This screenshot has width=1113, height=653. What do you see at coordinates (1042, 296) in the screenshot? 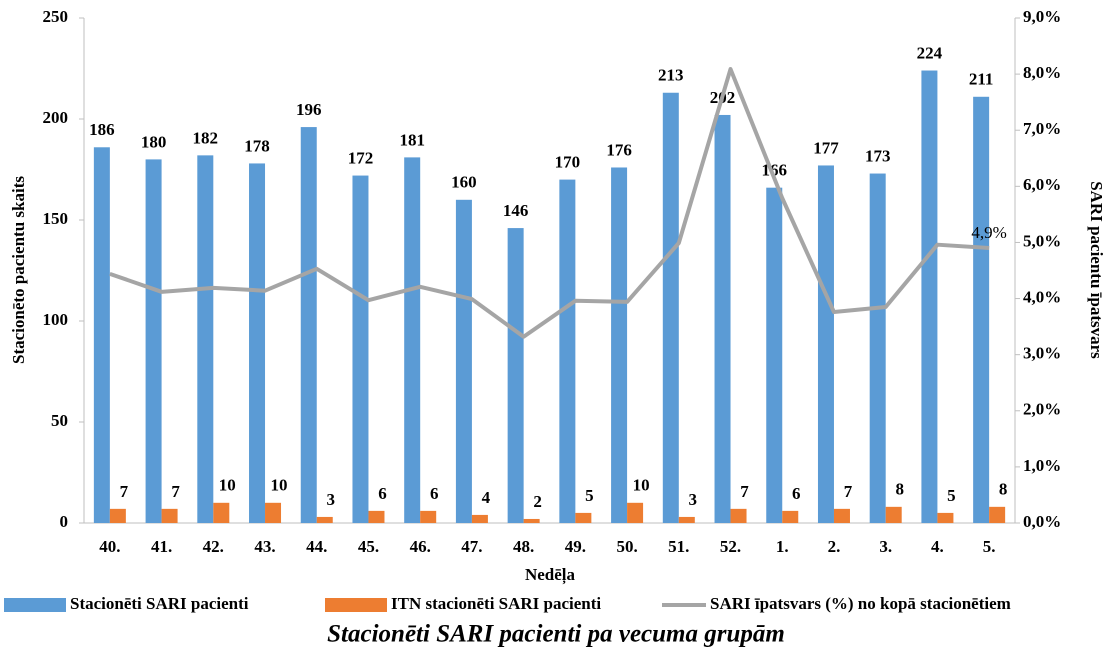
I see `y2-tick-label: 4,0%` at bounding box center [1042, 296].